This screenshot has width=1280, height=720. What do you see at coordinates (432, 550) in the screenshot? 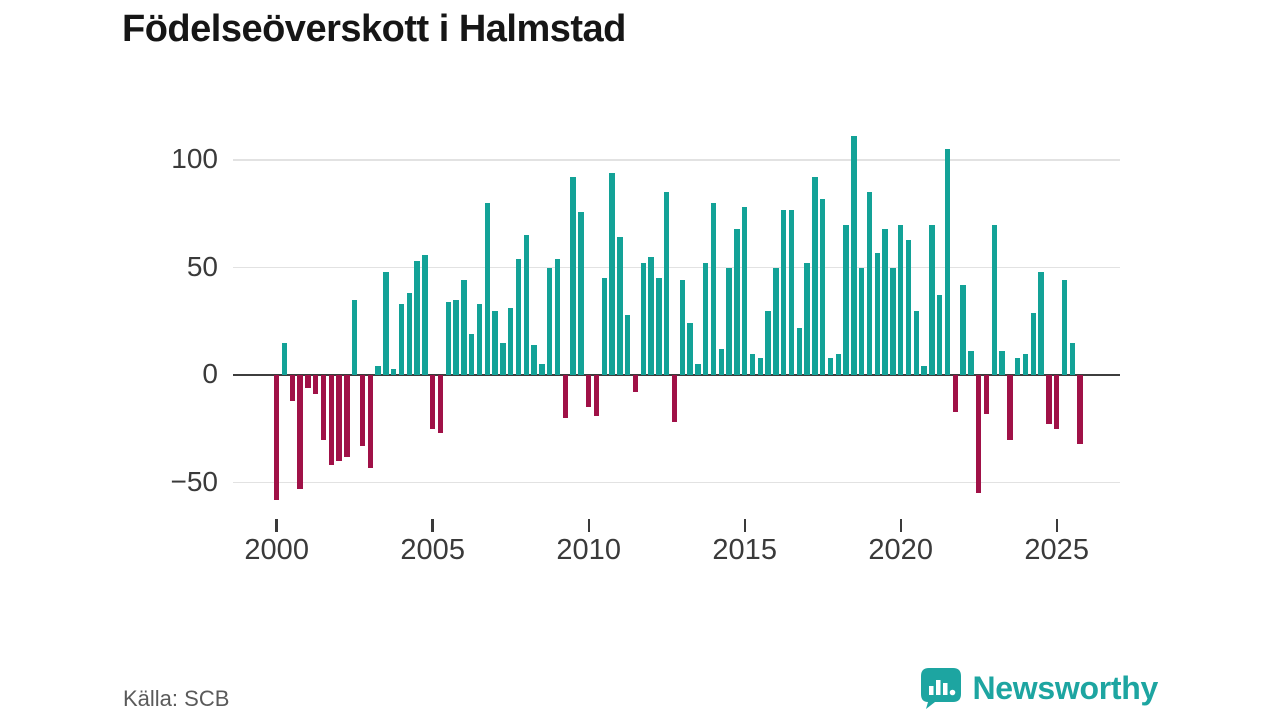
I see `x-axis-label: 2005` at bounding box center [432, 550].